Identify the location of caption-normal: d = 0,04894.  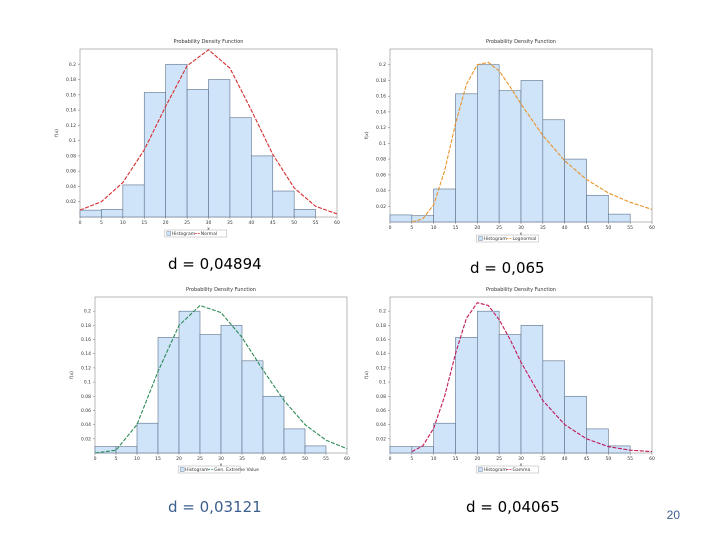
(215, 264).